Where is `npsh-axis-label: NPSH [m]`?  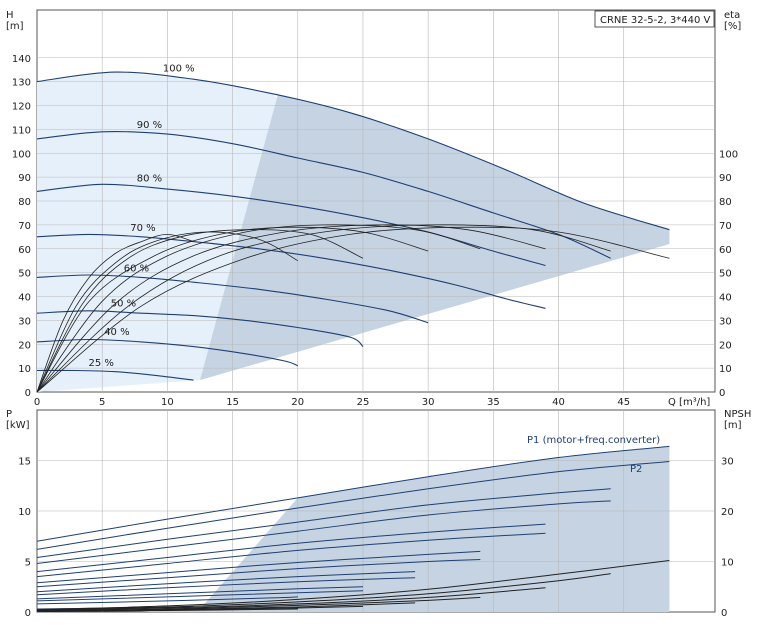
npsh-axis-label: NPSH [m] is located at coordinates (737, 420).